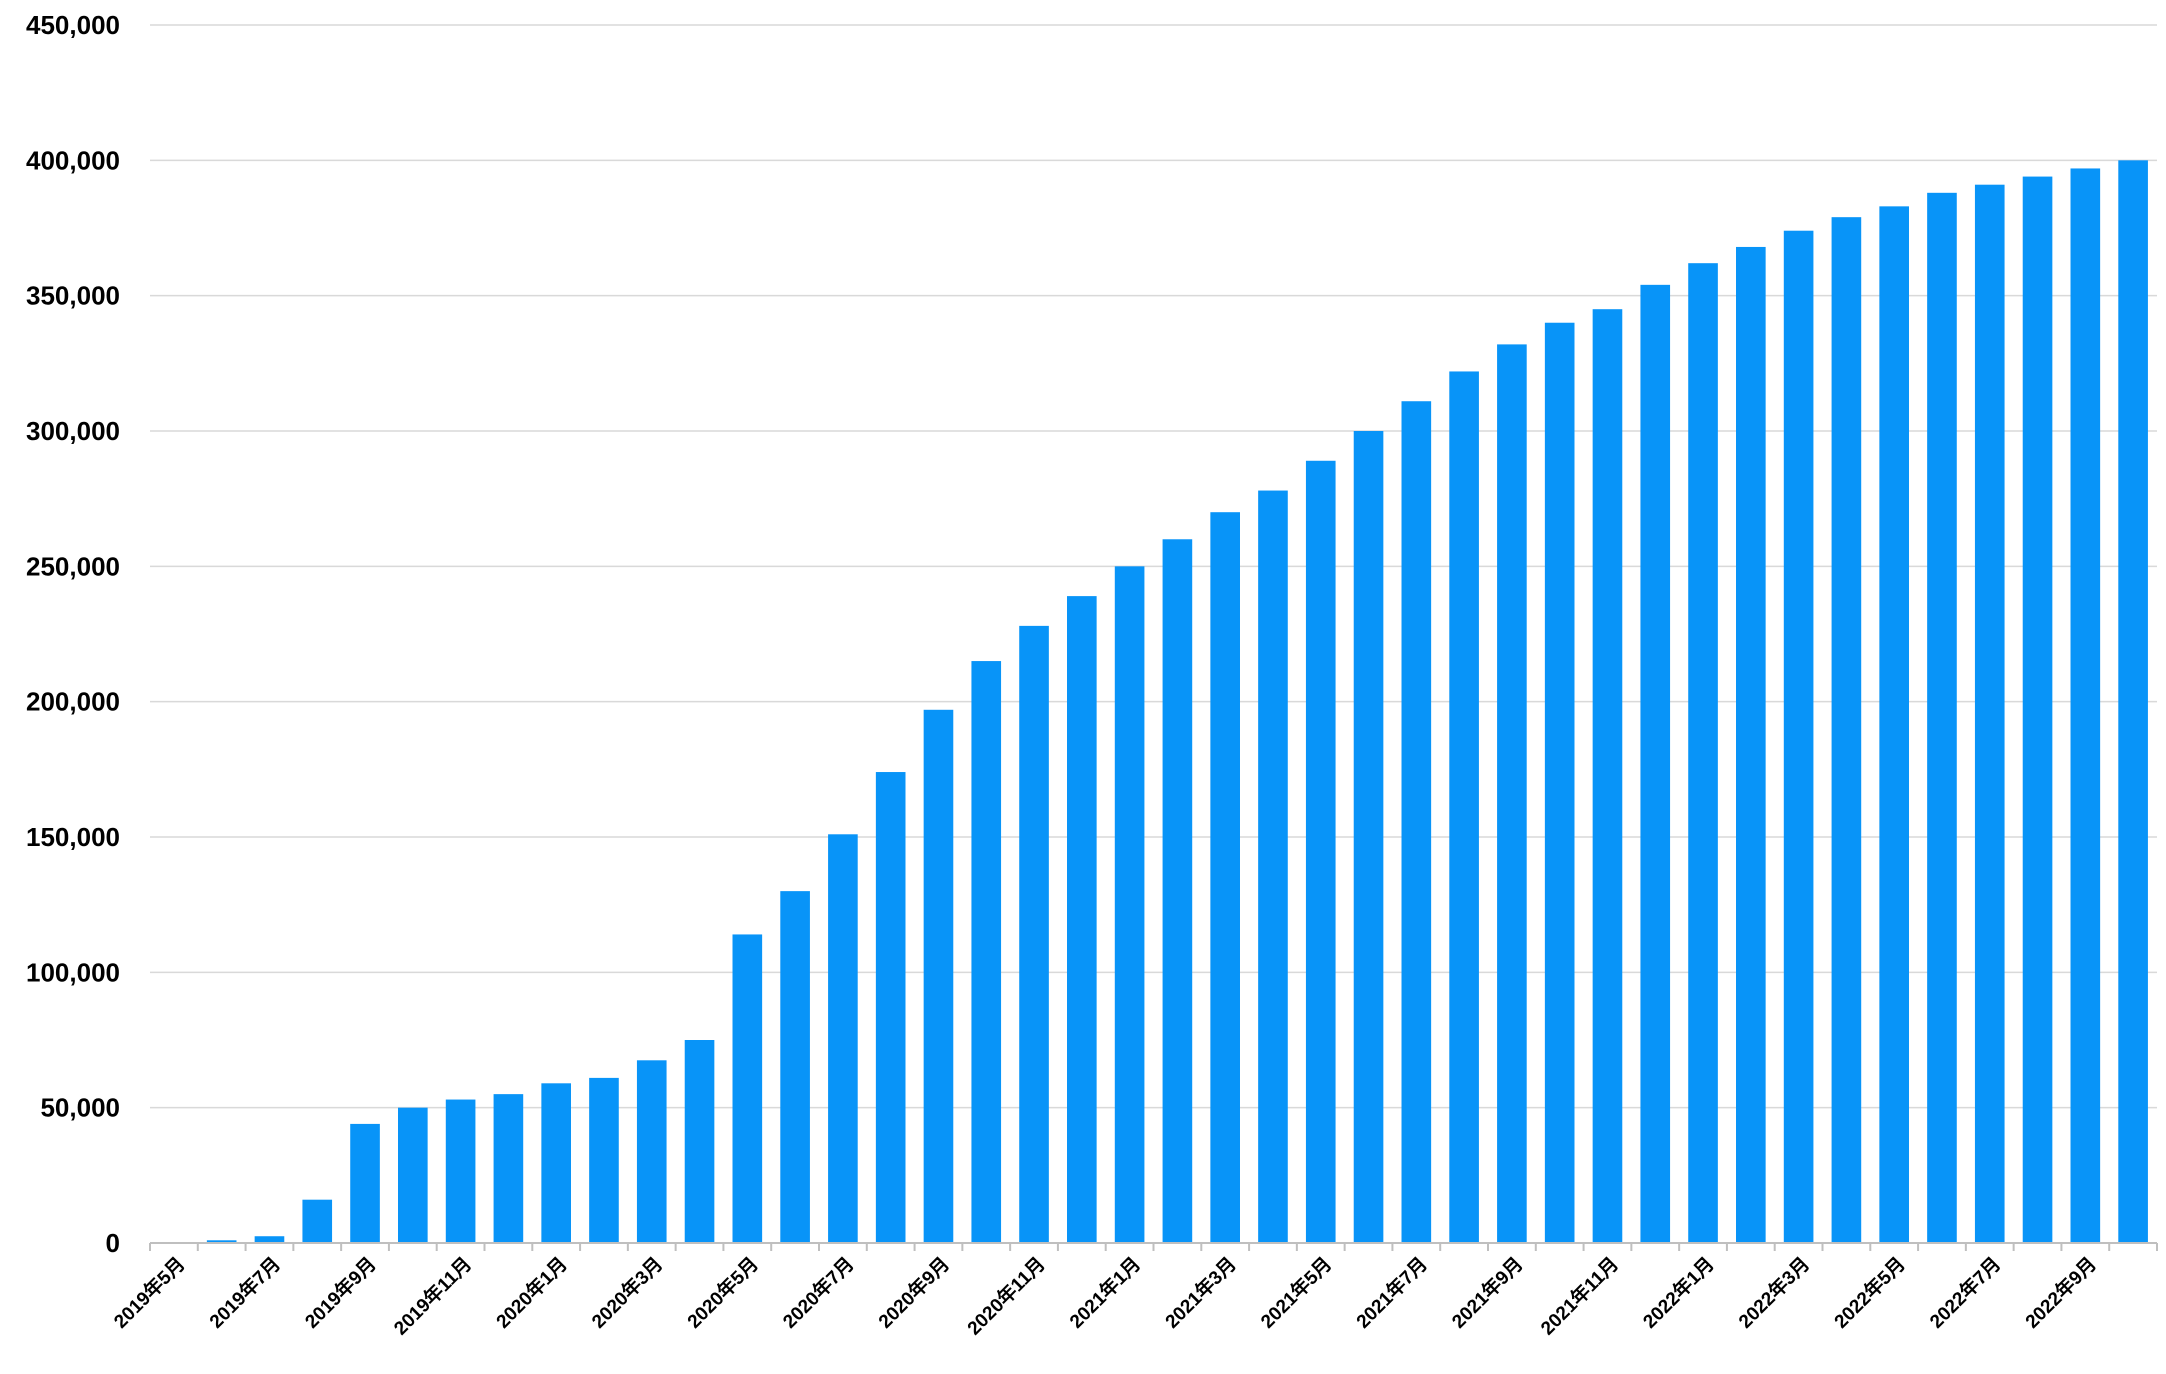 The height and width of the screenshot is (1374, 2166). What do you see at coordinates (73, 702) in the screenshot?
I see `y-tick-label: 200,000` at bounding box center [73, 702].